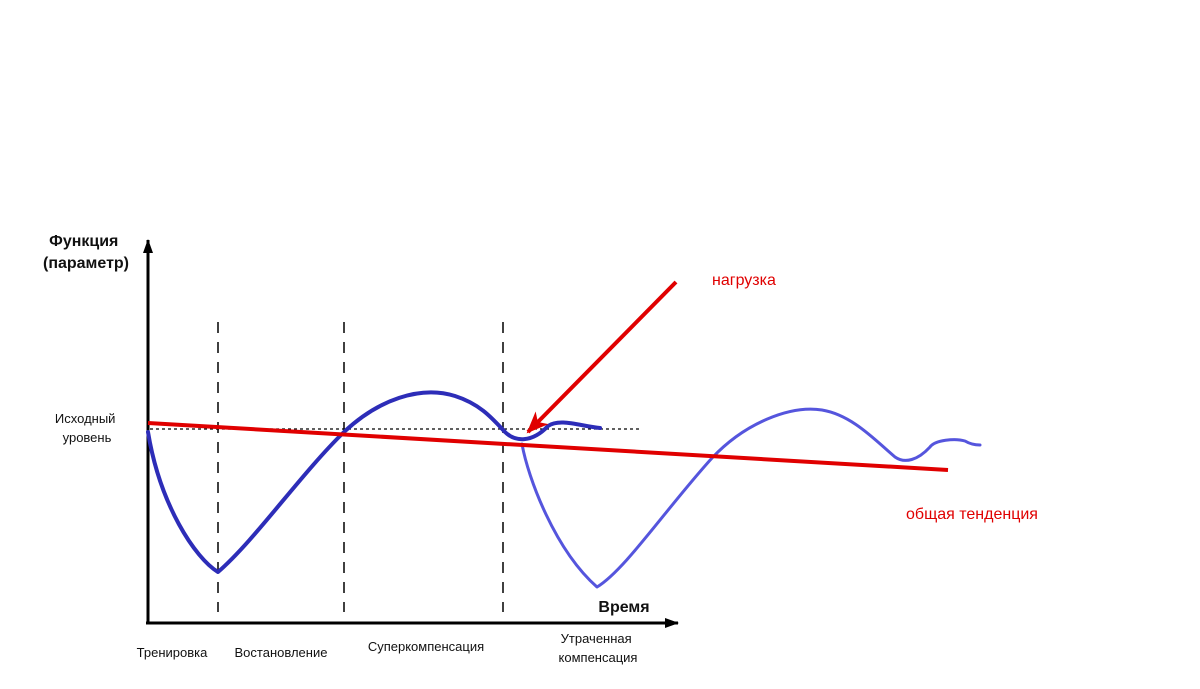 The image size is (1200, 689). I want to click on load-label: нагрузка, so click(744, 280).